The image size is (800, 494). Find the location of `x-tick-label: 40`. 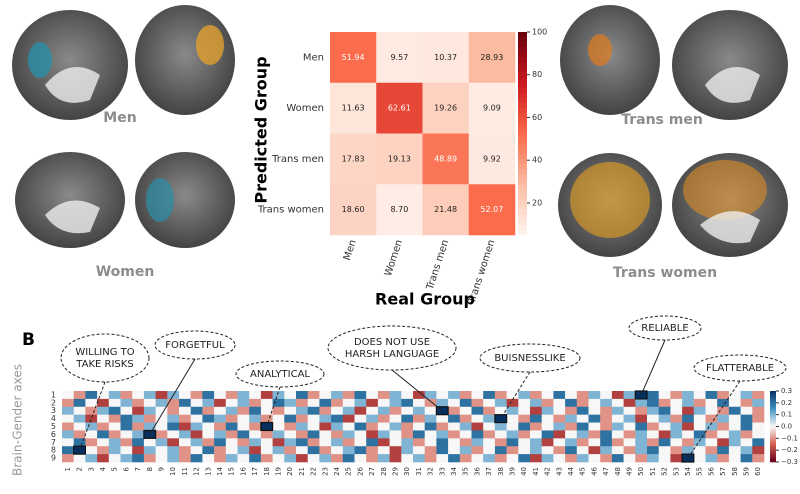

x-tick-label: 40 is located at coordinates (524, 471).